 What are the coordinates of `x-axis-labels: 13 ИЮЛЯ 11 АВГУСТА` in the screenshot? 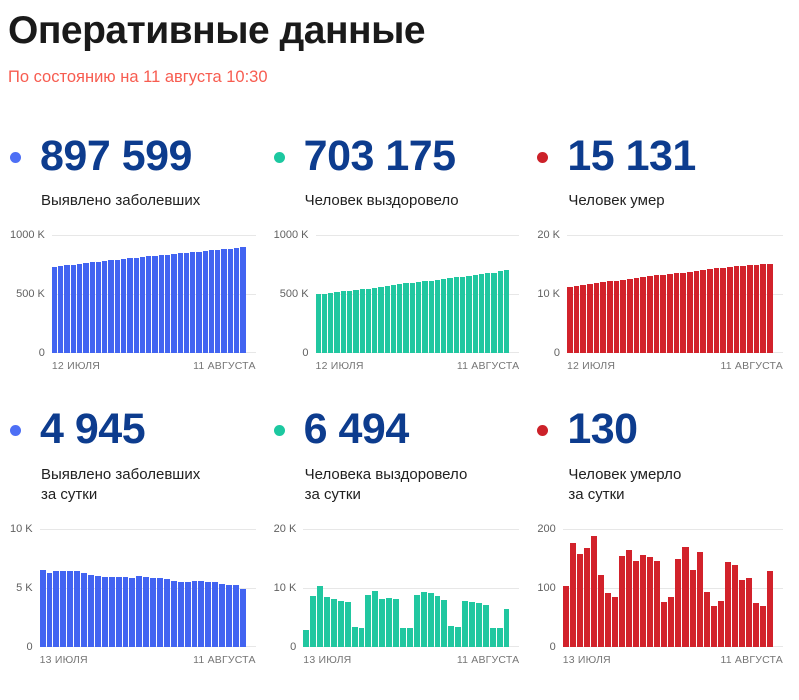 It's located at (411, 660).